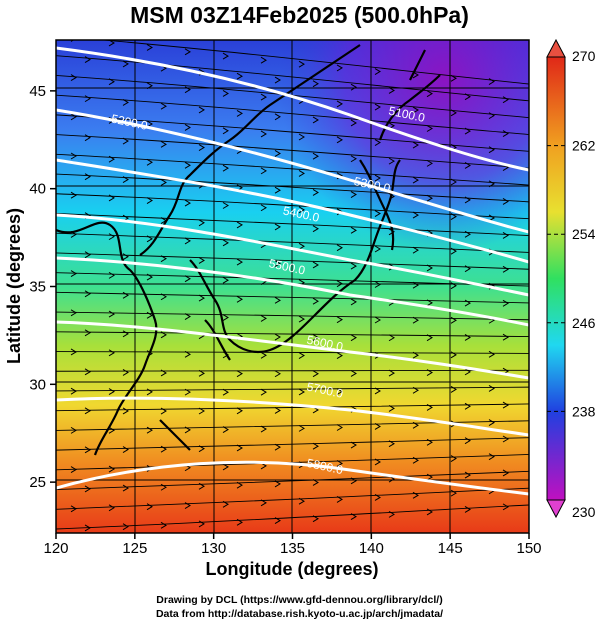  What do you see at coordinates (528, 548) in the screenshot?
I see `x-tick-label: 150` at bounding box center [528, 548].